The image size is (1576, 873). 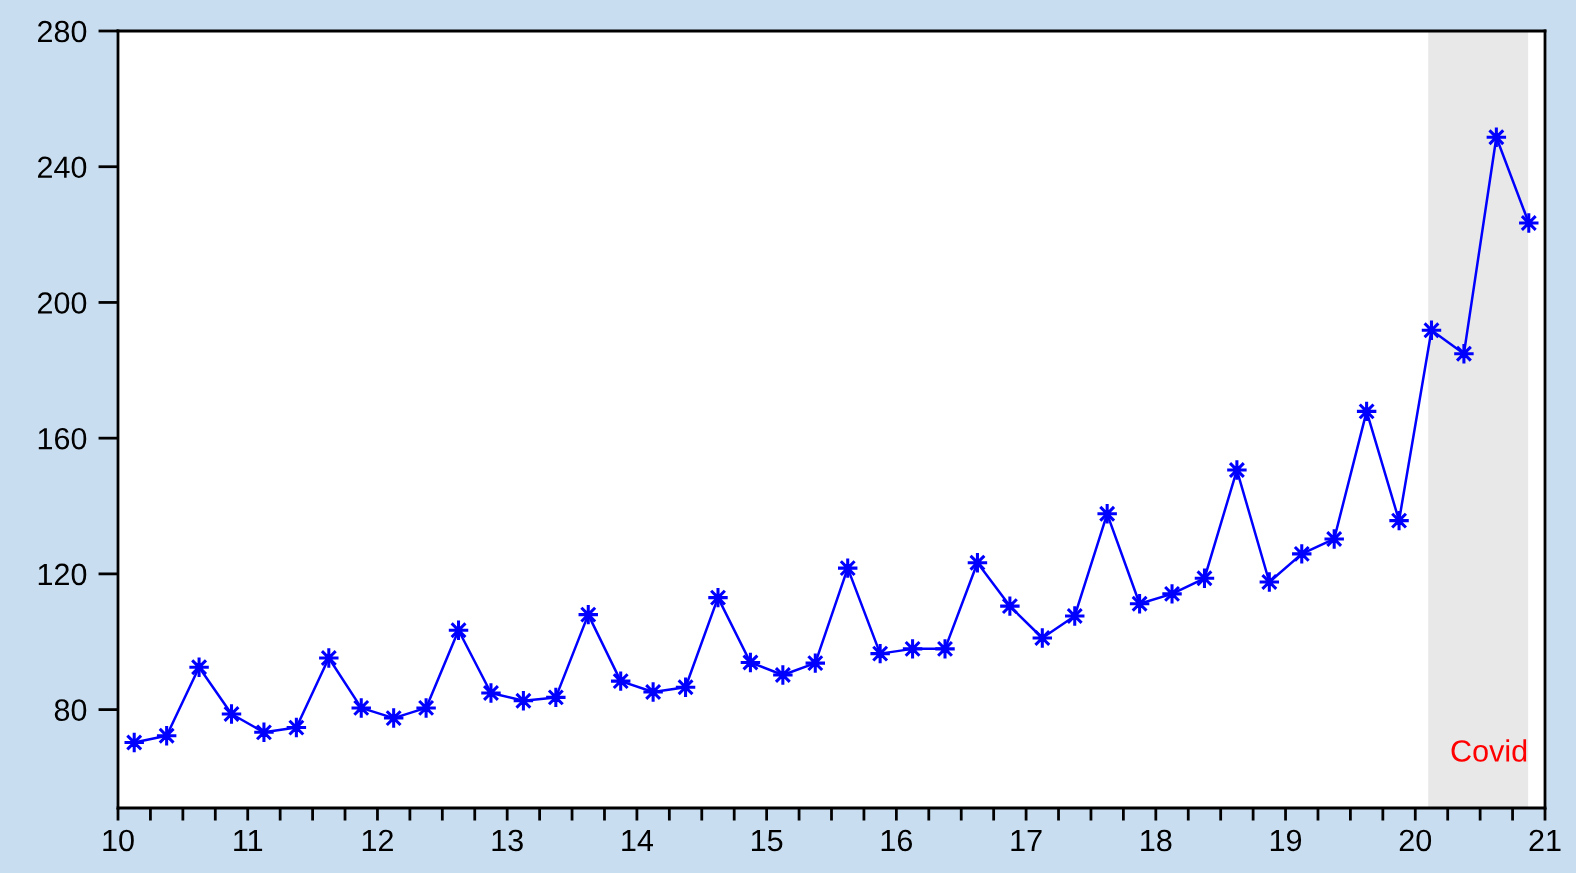 I want to click on x-tick-label: 10, so click(x=118, y=840).